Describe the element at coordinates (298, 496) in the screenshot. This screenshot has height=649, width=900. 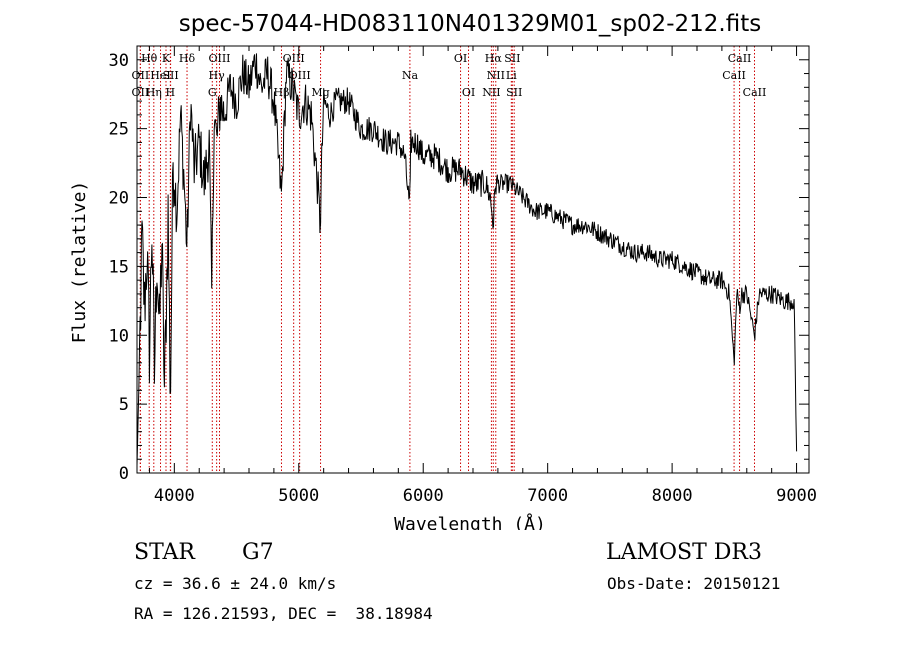
I see `x-tick-label: 5000` at that location.